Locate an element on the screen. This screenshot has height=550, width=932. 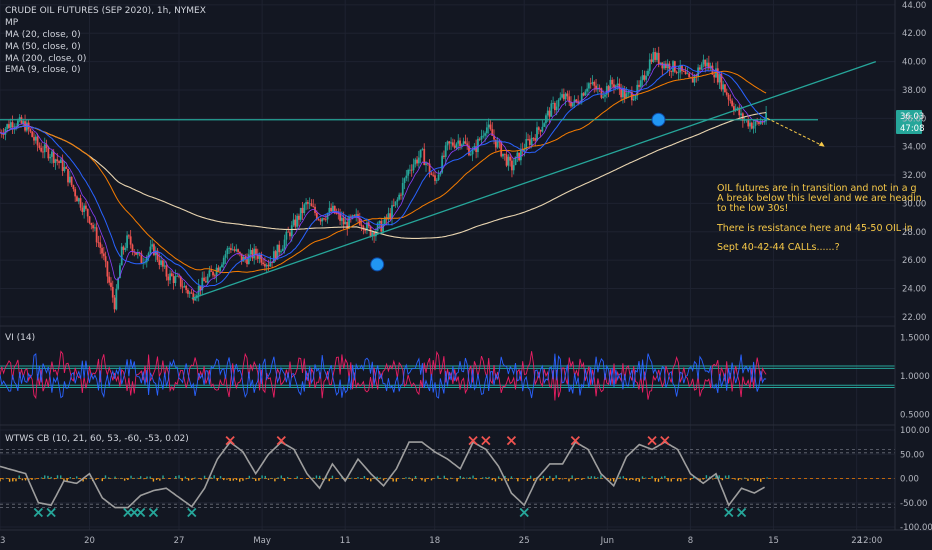
vi-pane is located at coordinates (447, 375).